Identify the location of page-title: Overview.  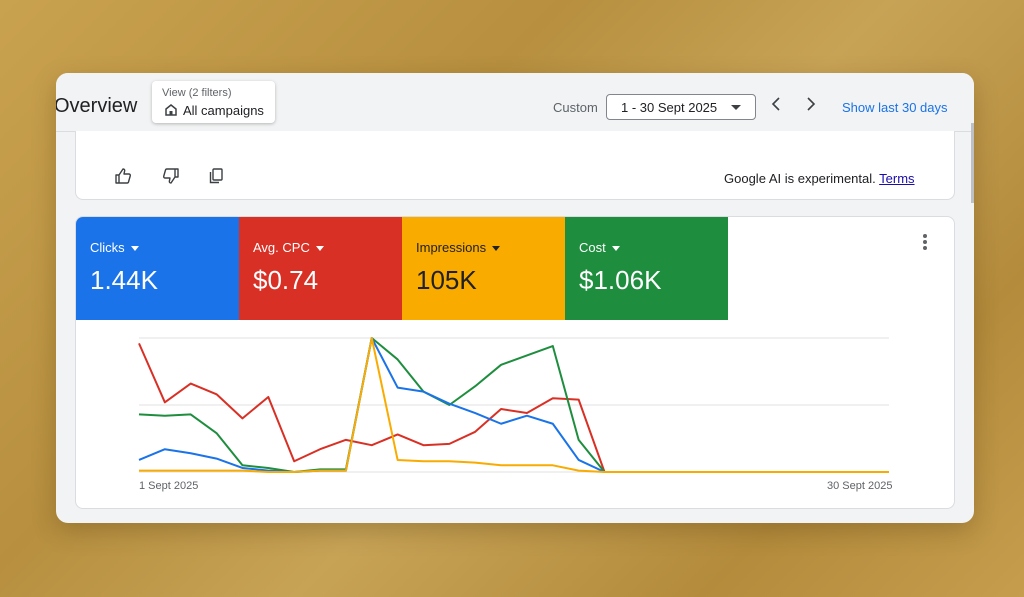
(97, 106).